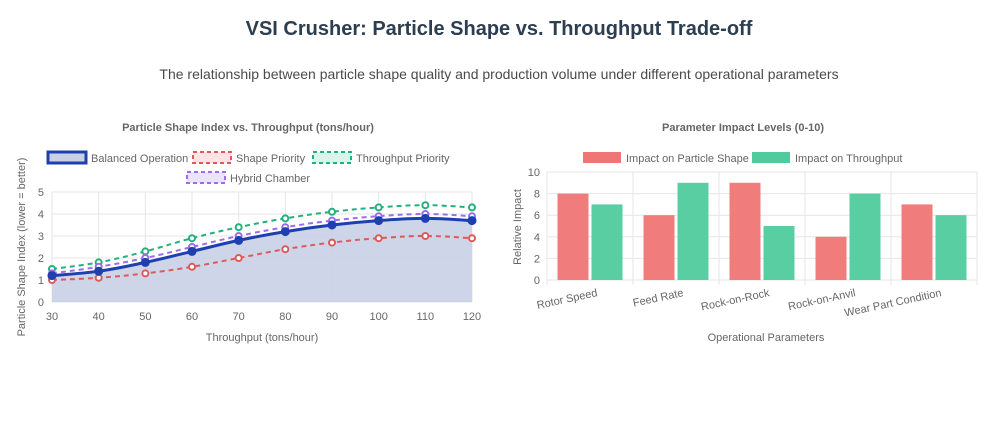 The width and height of the screenshot is (998, 426). I want to click on legend-item-impact-on-particle-shape: Impact on Particle Shape, so click(666, 158).